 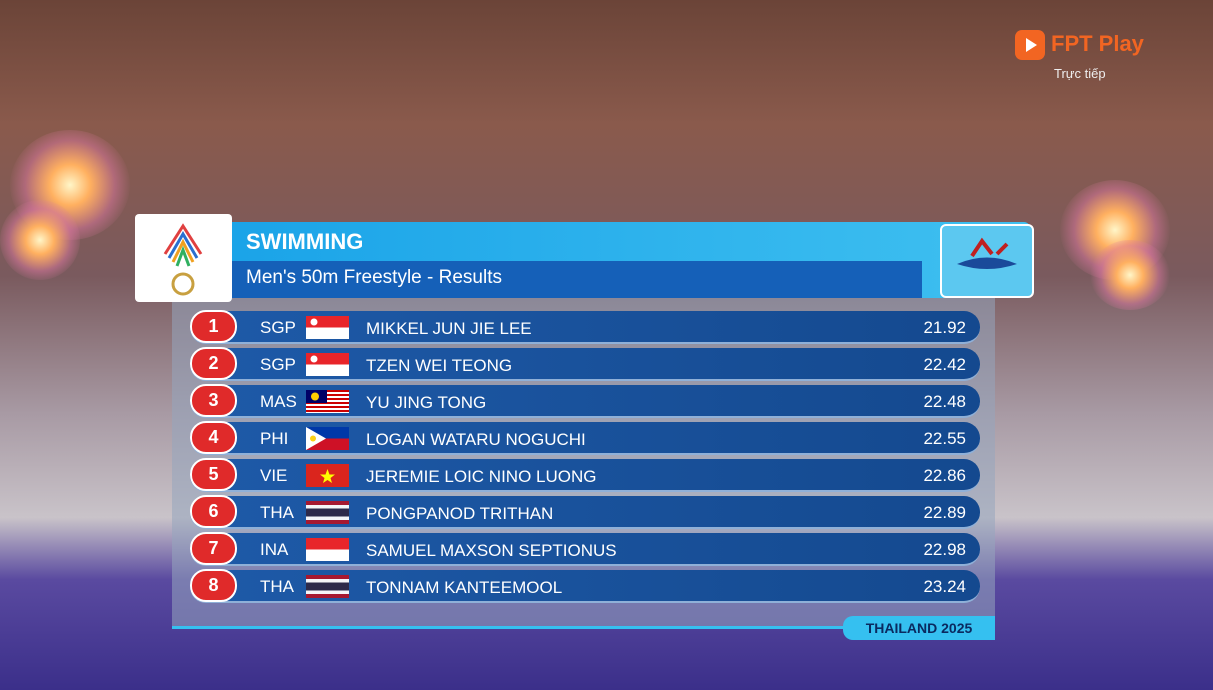 I want to click on rank: 6, so click(x=213, y=511).